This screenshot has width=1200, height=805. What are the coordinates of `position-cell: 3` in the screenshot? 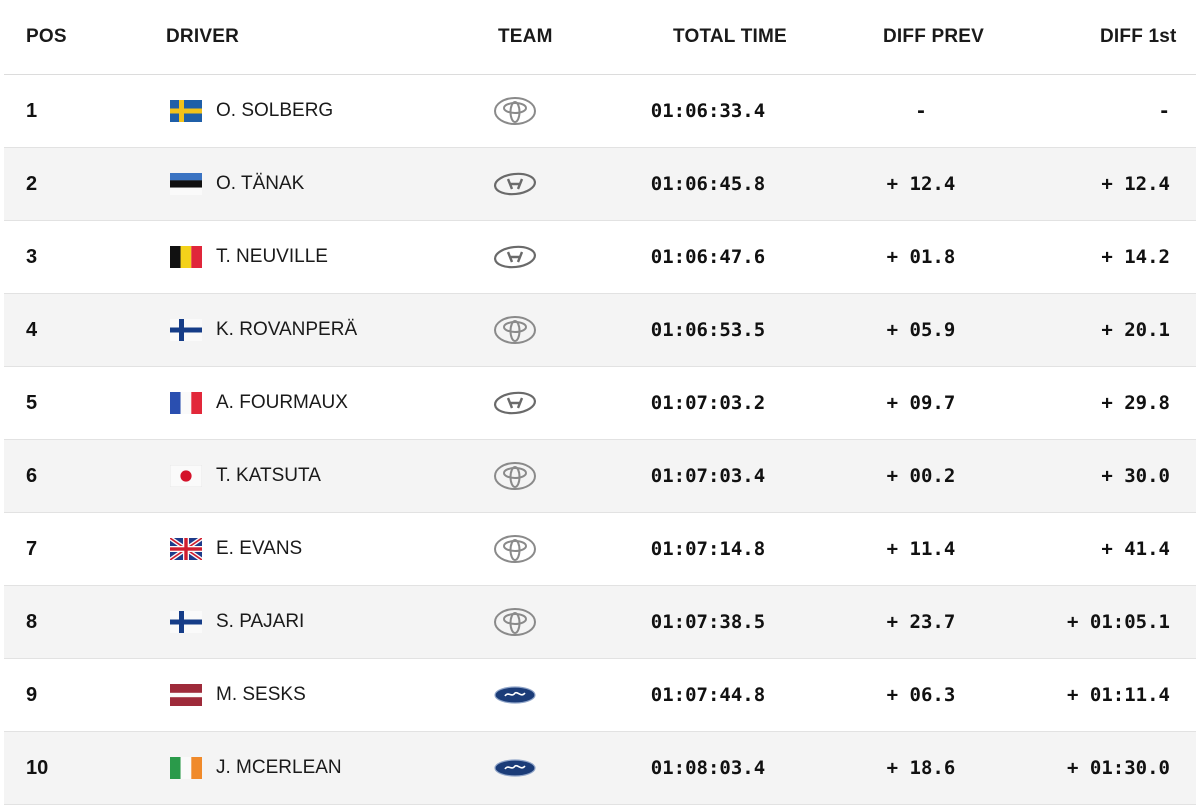 It's located at (32, 256).